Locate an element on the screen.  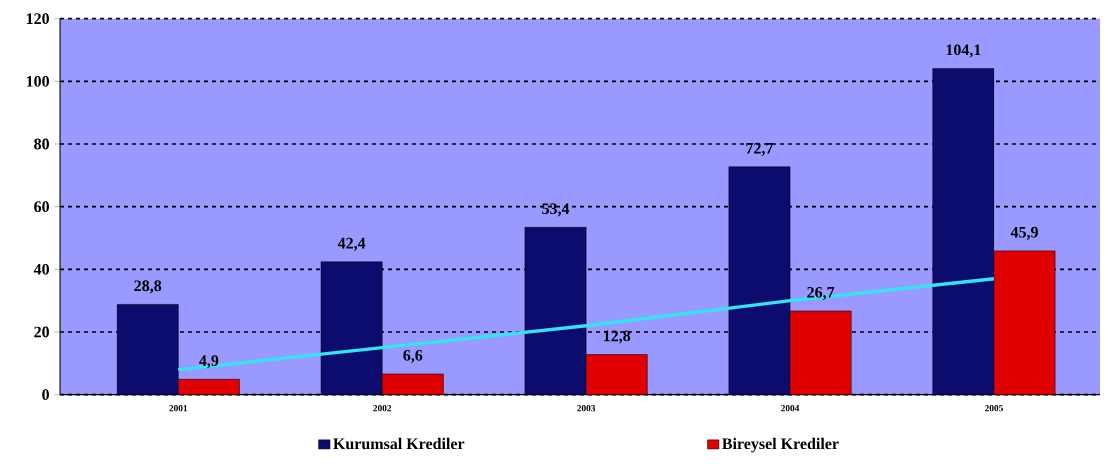
data-label: 42,4 is located at coordinates (351, 244).